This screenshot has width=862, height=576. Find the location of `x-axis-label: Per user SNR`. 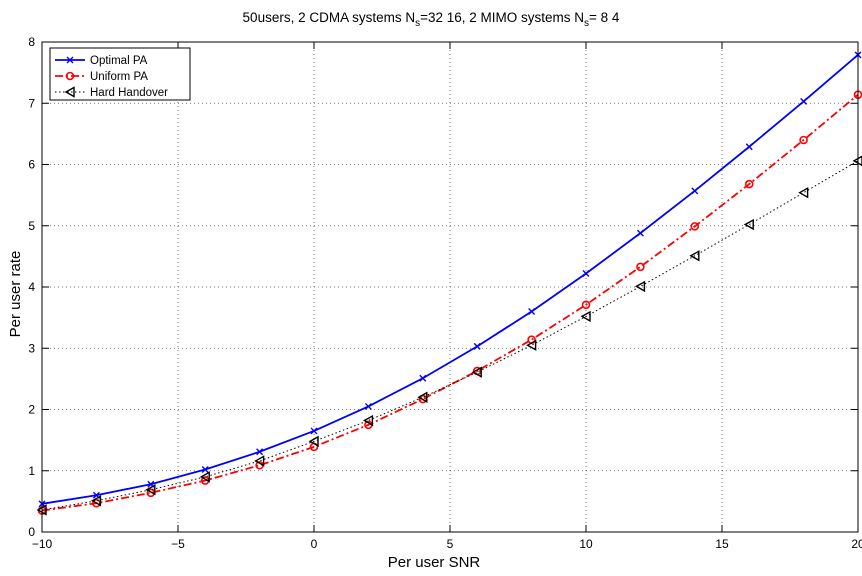

x-axis-label: Per user SNR is located at coordinates (434, 562).